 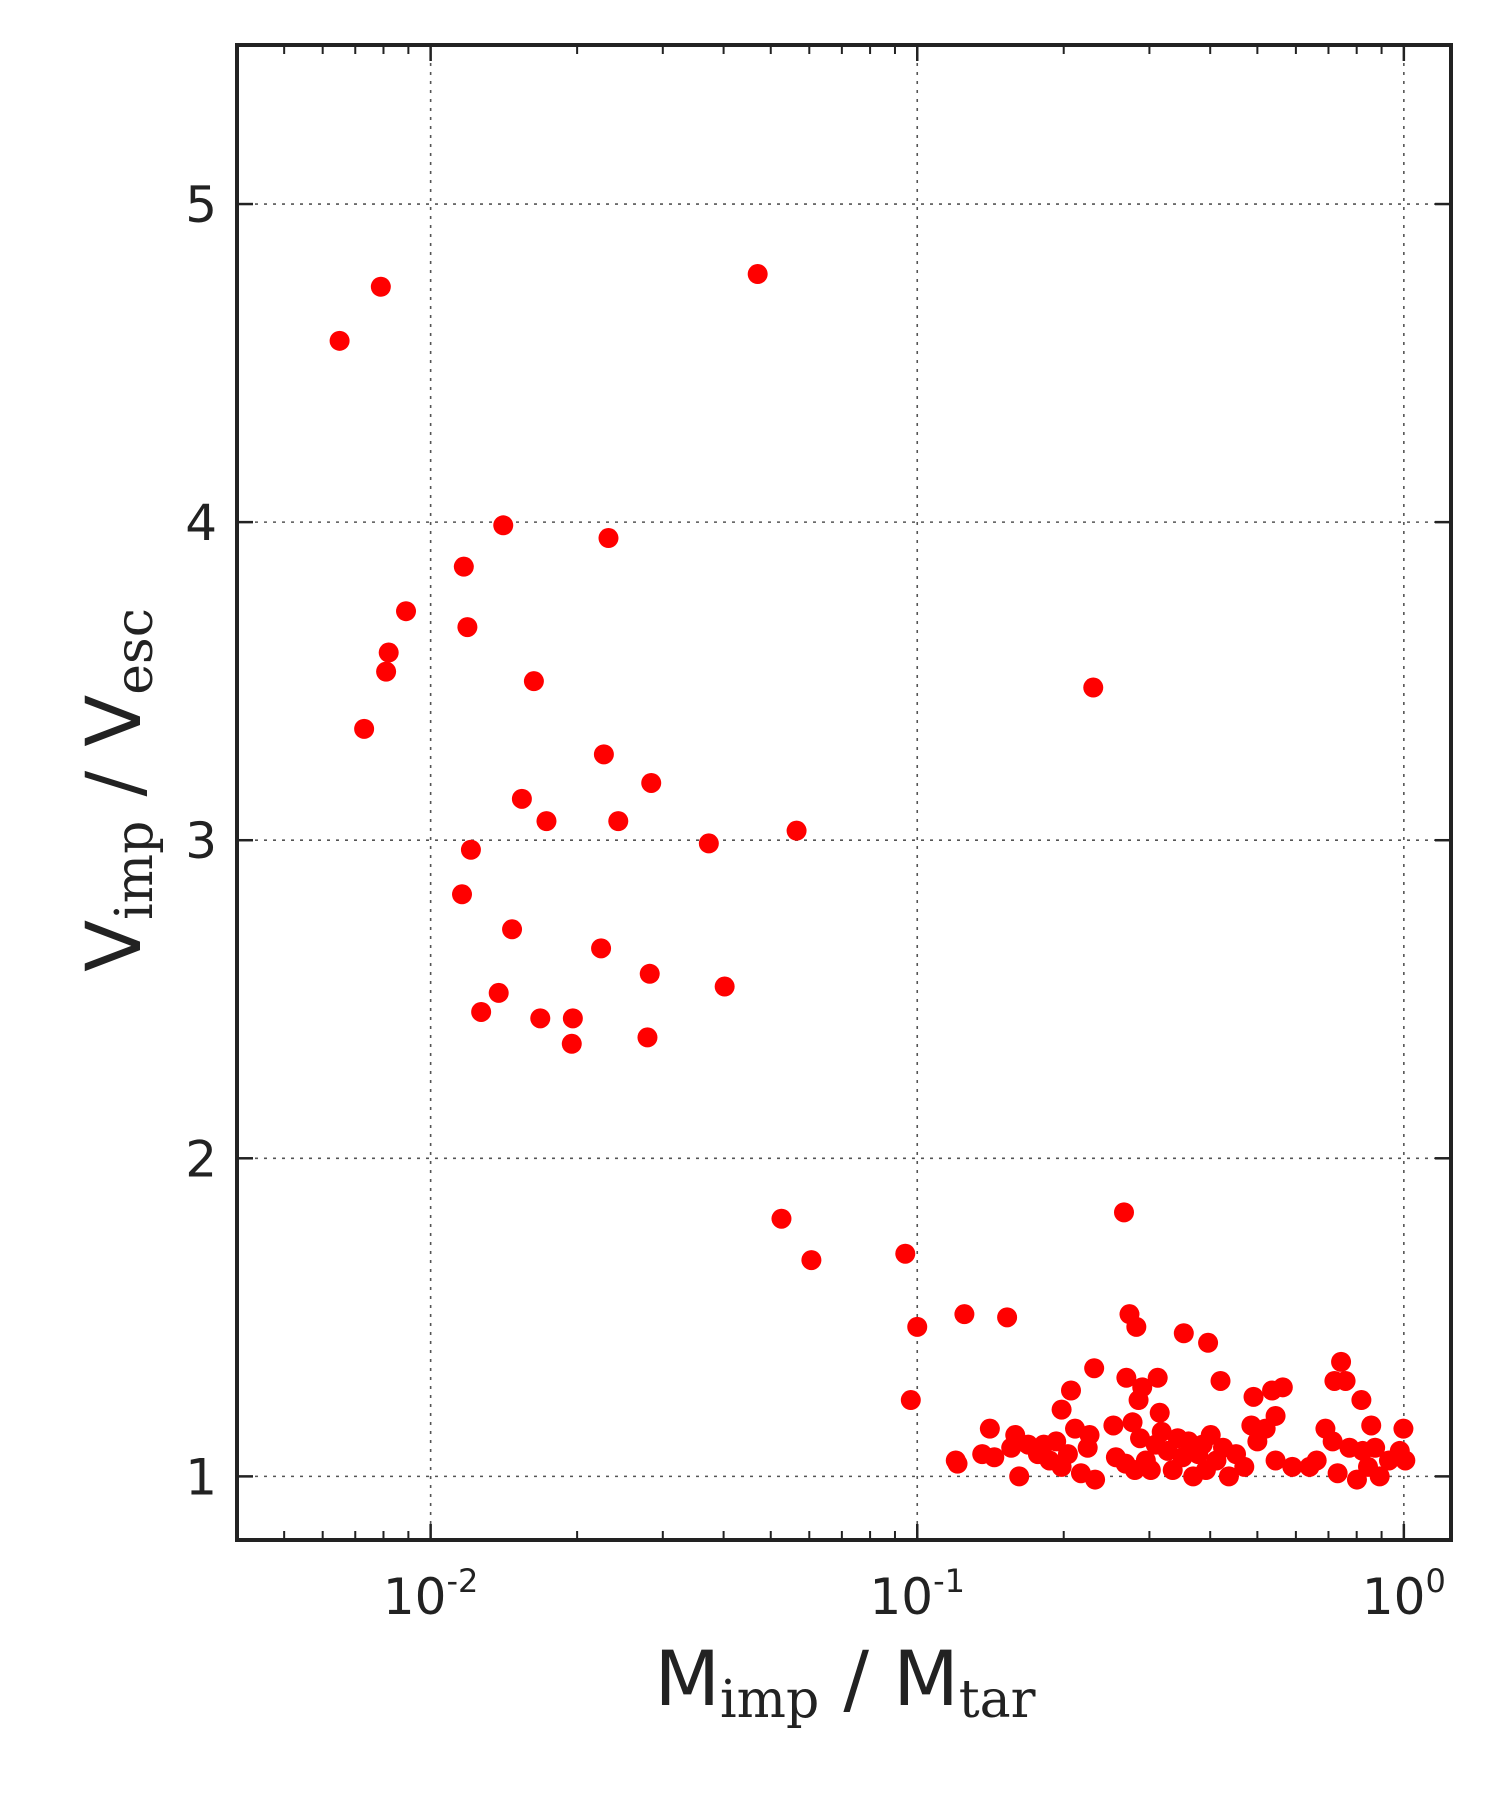 What do you see at coordinates (844, 1682) in the screenshot?
I see `x-axis-label: Mimp / Mtar` at bounding box center [844, 1682].